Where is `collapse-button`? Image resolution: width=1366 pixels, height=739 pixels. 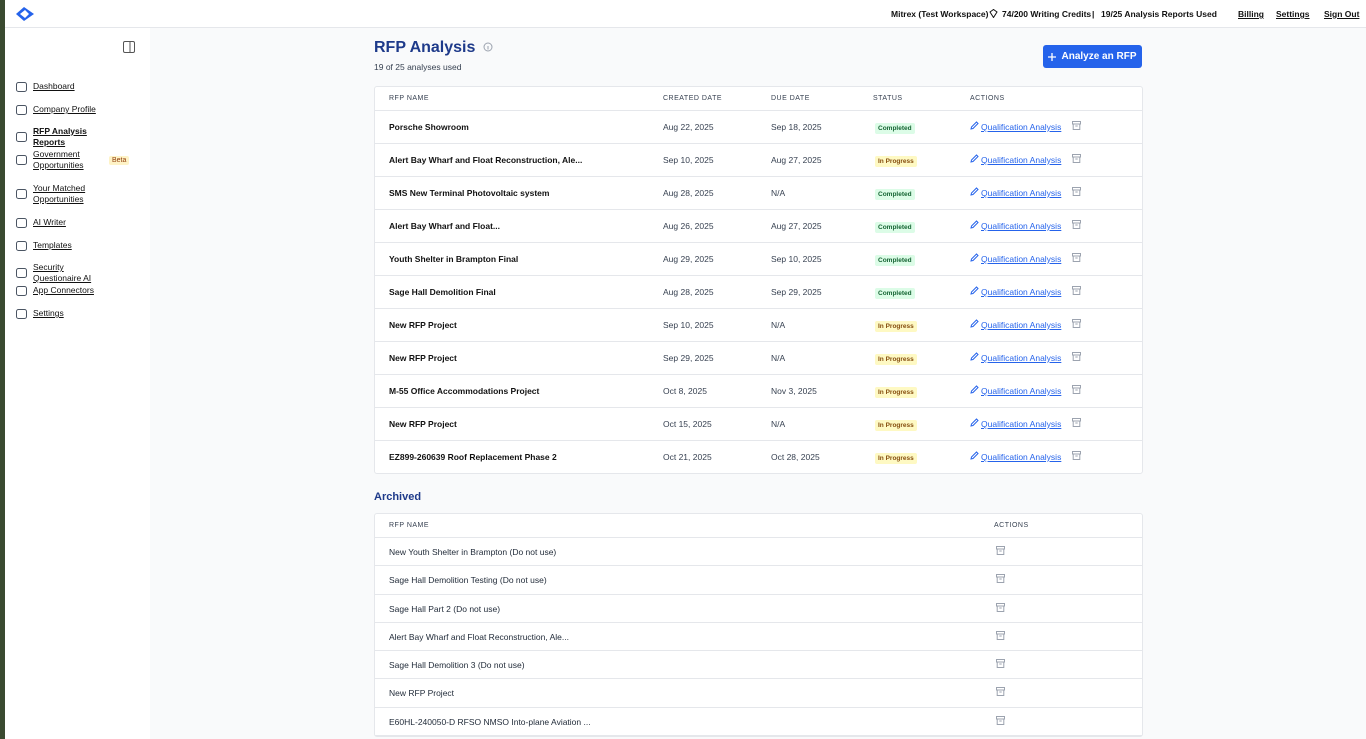
collapse-button is located at coordinates (129, 47).